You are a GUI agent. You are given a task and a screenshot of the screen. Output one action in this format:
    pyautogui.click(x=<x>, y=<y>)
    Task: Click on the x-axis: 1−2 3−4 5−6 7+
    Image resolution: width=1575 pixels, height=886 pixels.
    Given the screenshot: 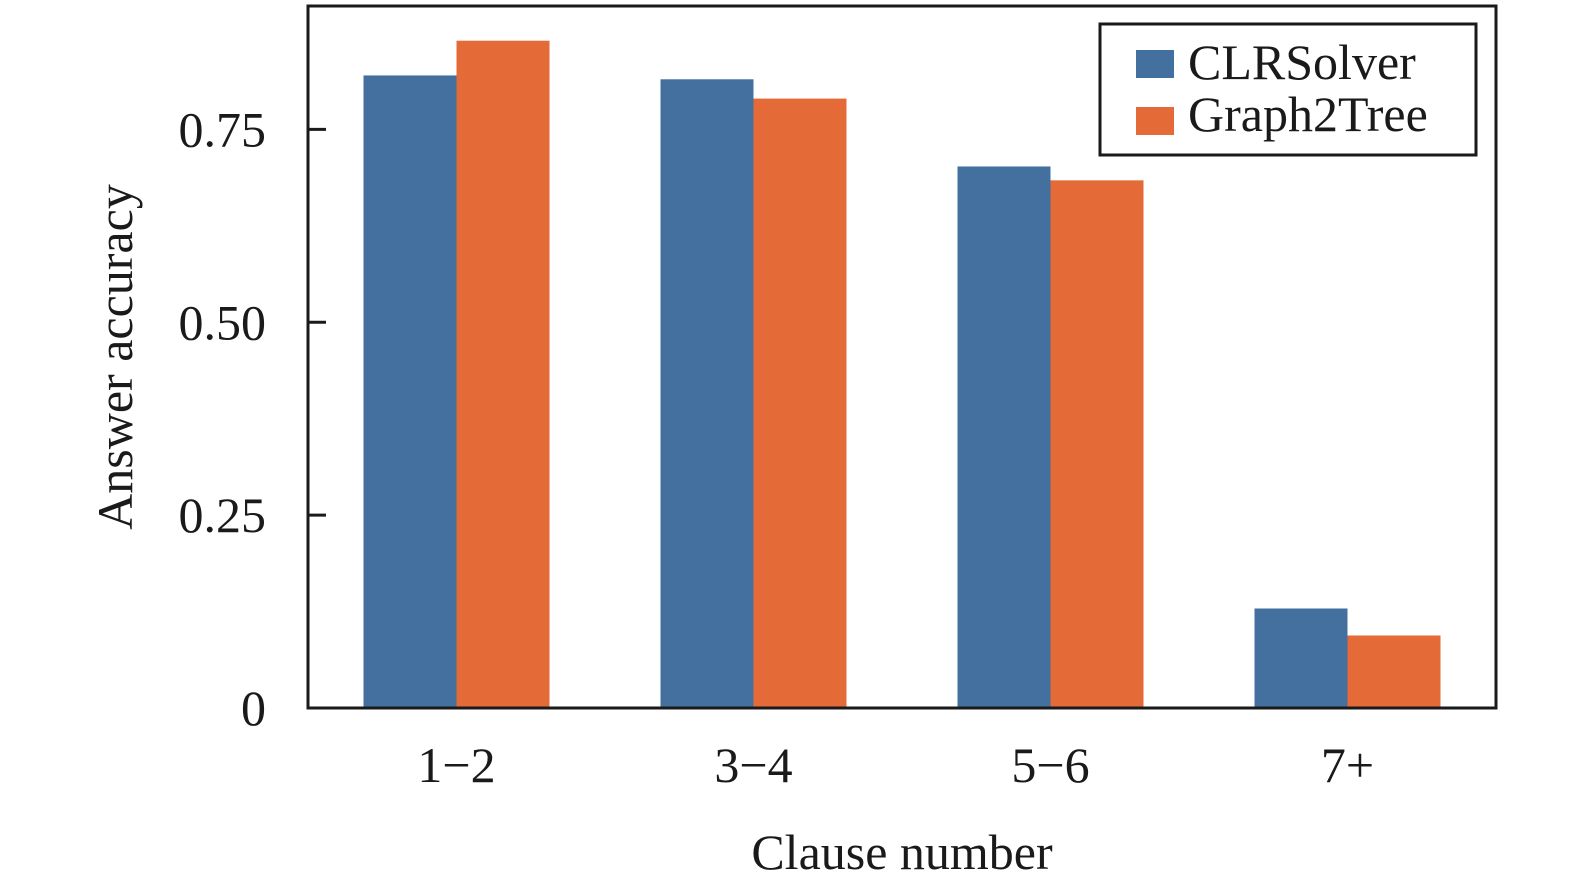 What is the action you would take?
    pyautogui.click(x=895, y=765)
    